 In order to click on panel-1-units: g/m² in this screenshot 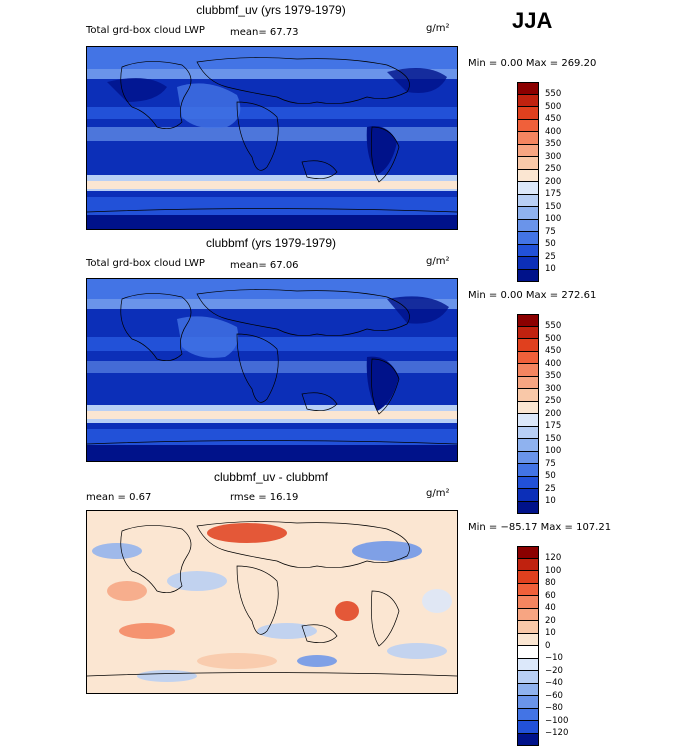, I will do `click(437, 28)`.